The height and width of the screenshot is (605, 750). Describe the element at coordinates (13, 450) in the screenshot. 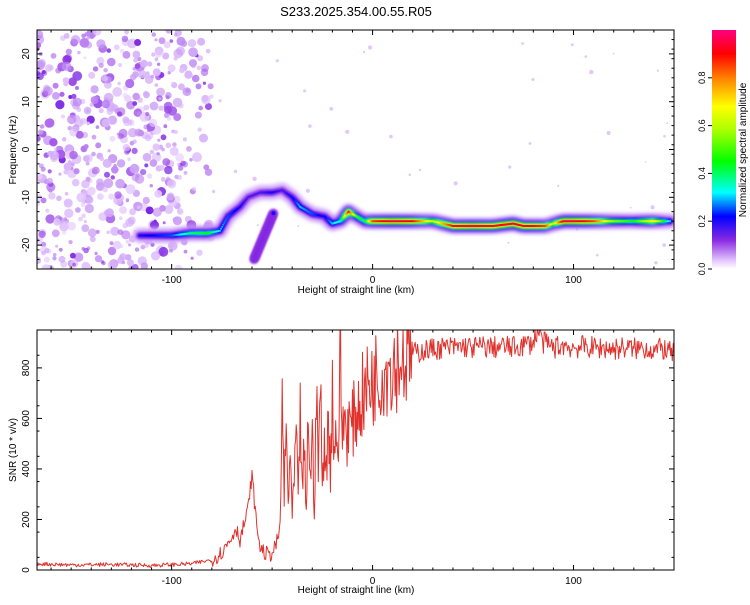

I see `snr-ylabel: SNR (10 * v/v)` at that location.